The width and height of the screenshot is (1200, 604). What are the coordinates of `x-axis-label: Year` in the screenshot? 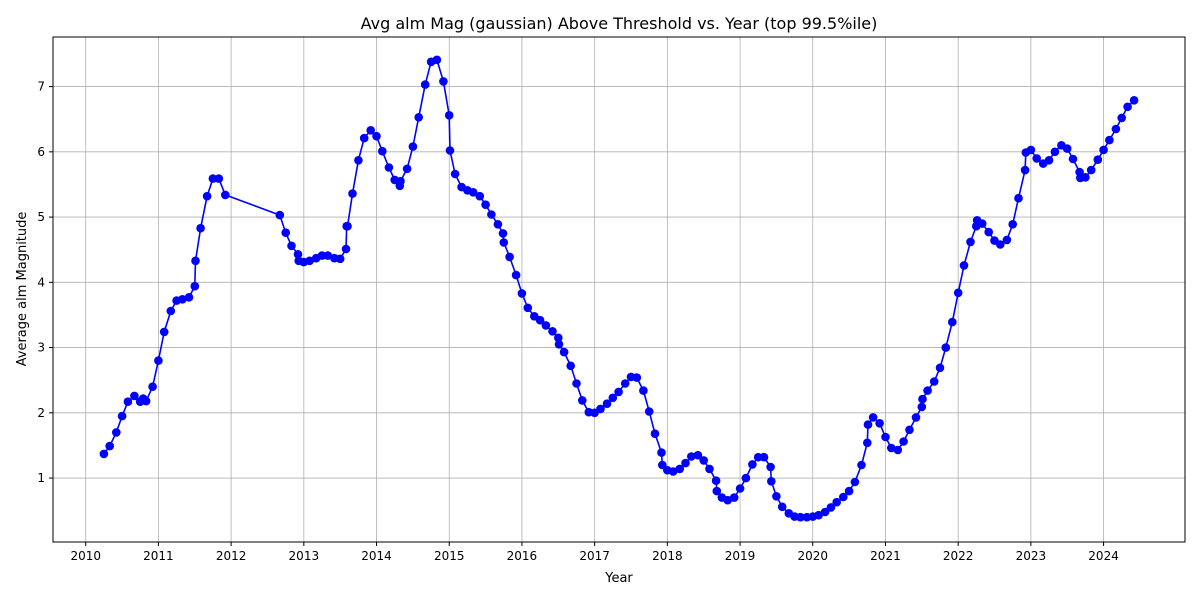 It's located at (618, 578).